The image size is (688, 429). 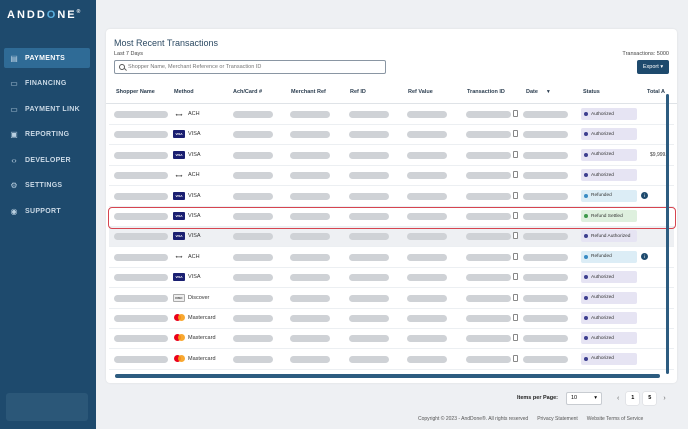 I want to click on items-per-page-select: 10 ▾, so click(x=583, y=398).